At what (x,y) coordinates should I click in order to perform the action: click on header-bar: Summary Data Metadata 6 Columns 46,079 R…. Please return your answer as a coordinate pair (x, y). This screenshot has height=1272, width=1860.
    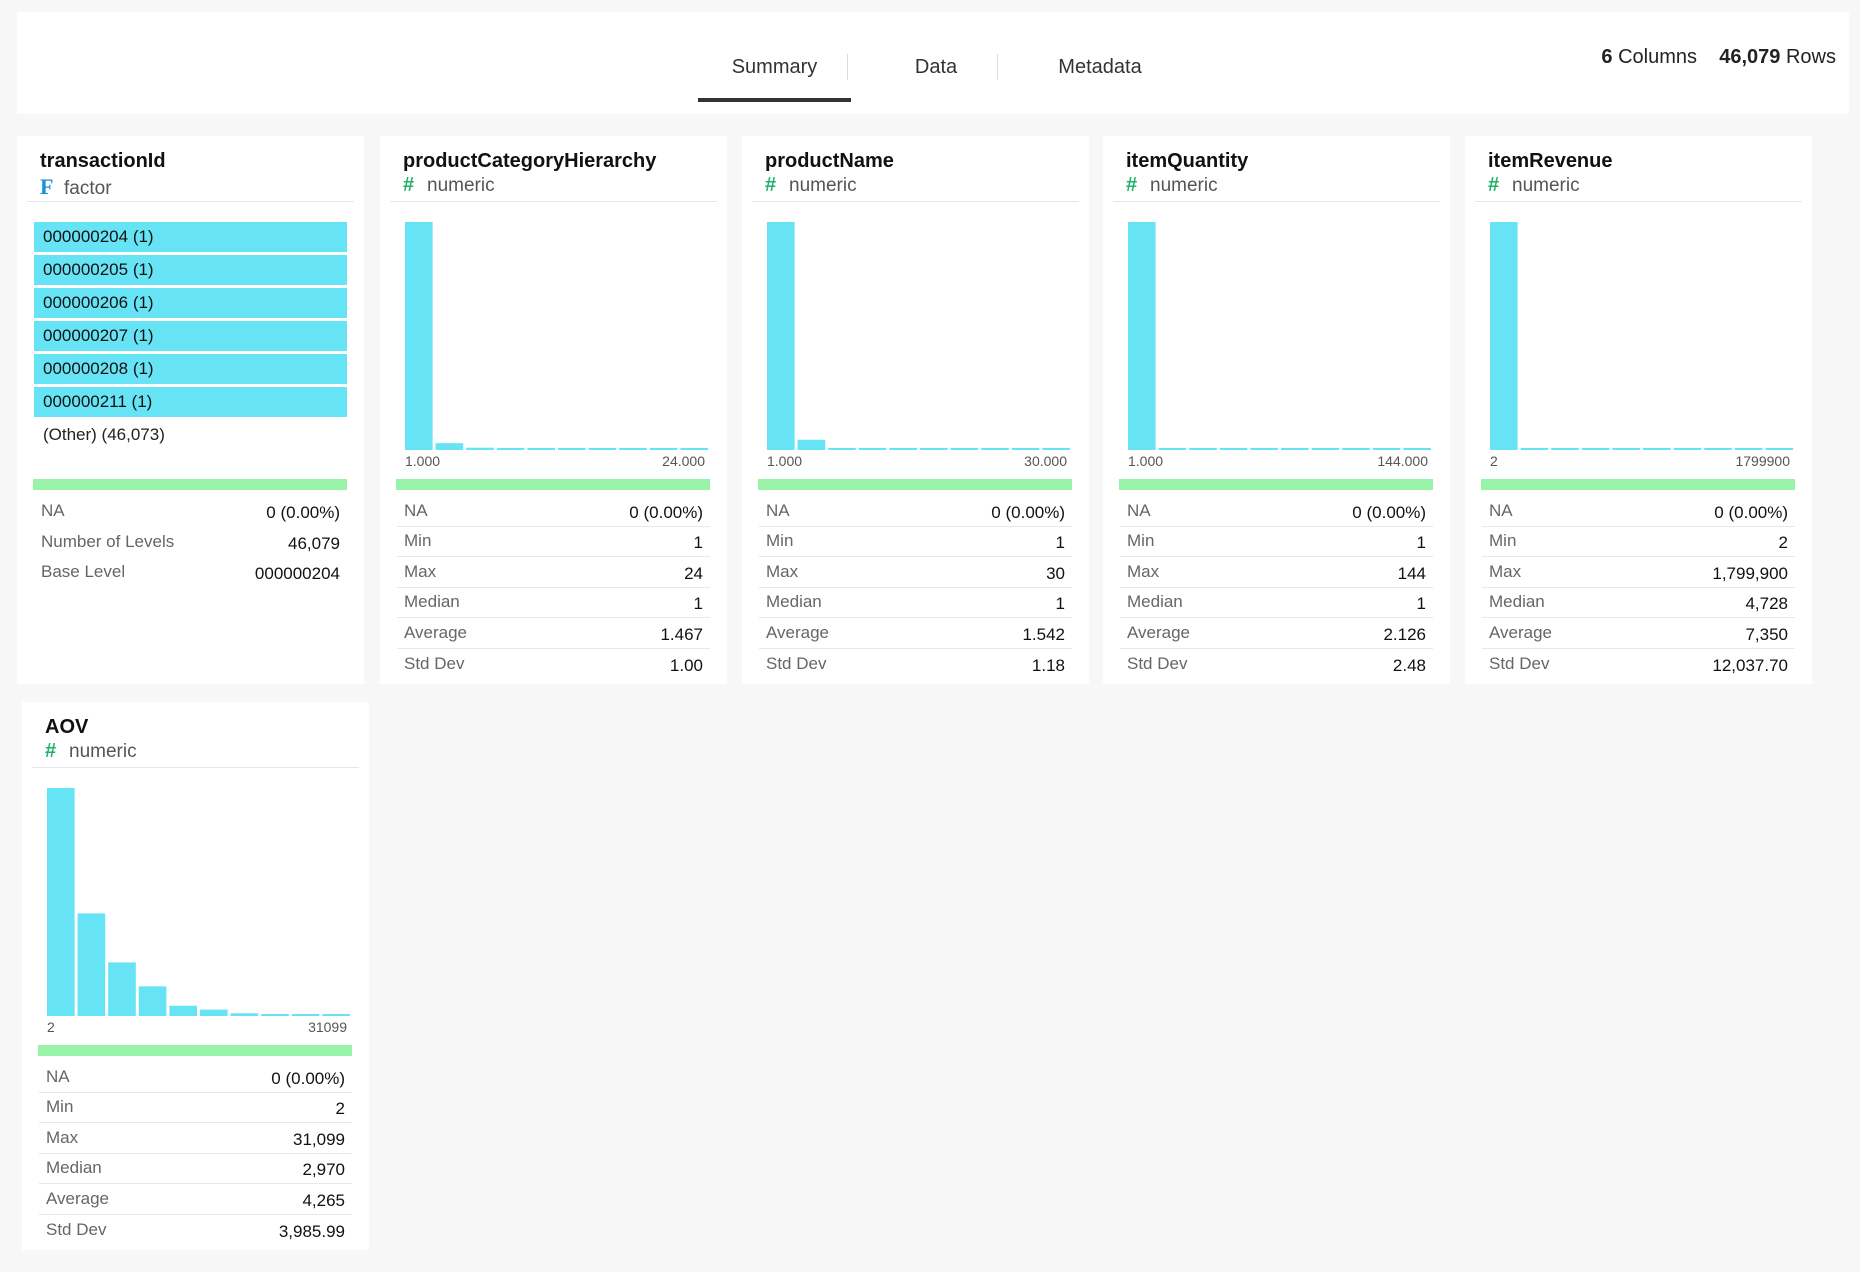
    Looking at the image, I should click on (933, 63).